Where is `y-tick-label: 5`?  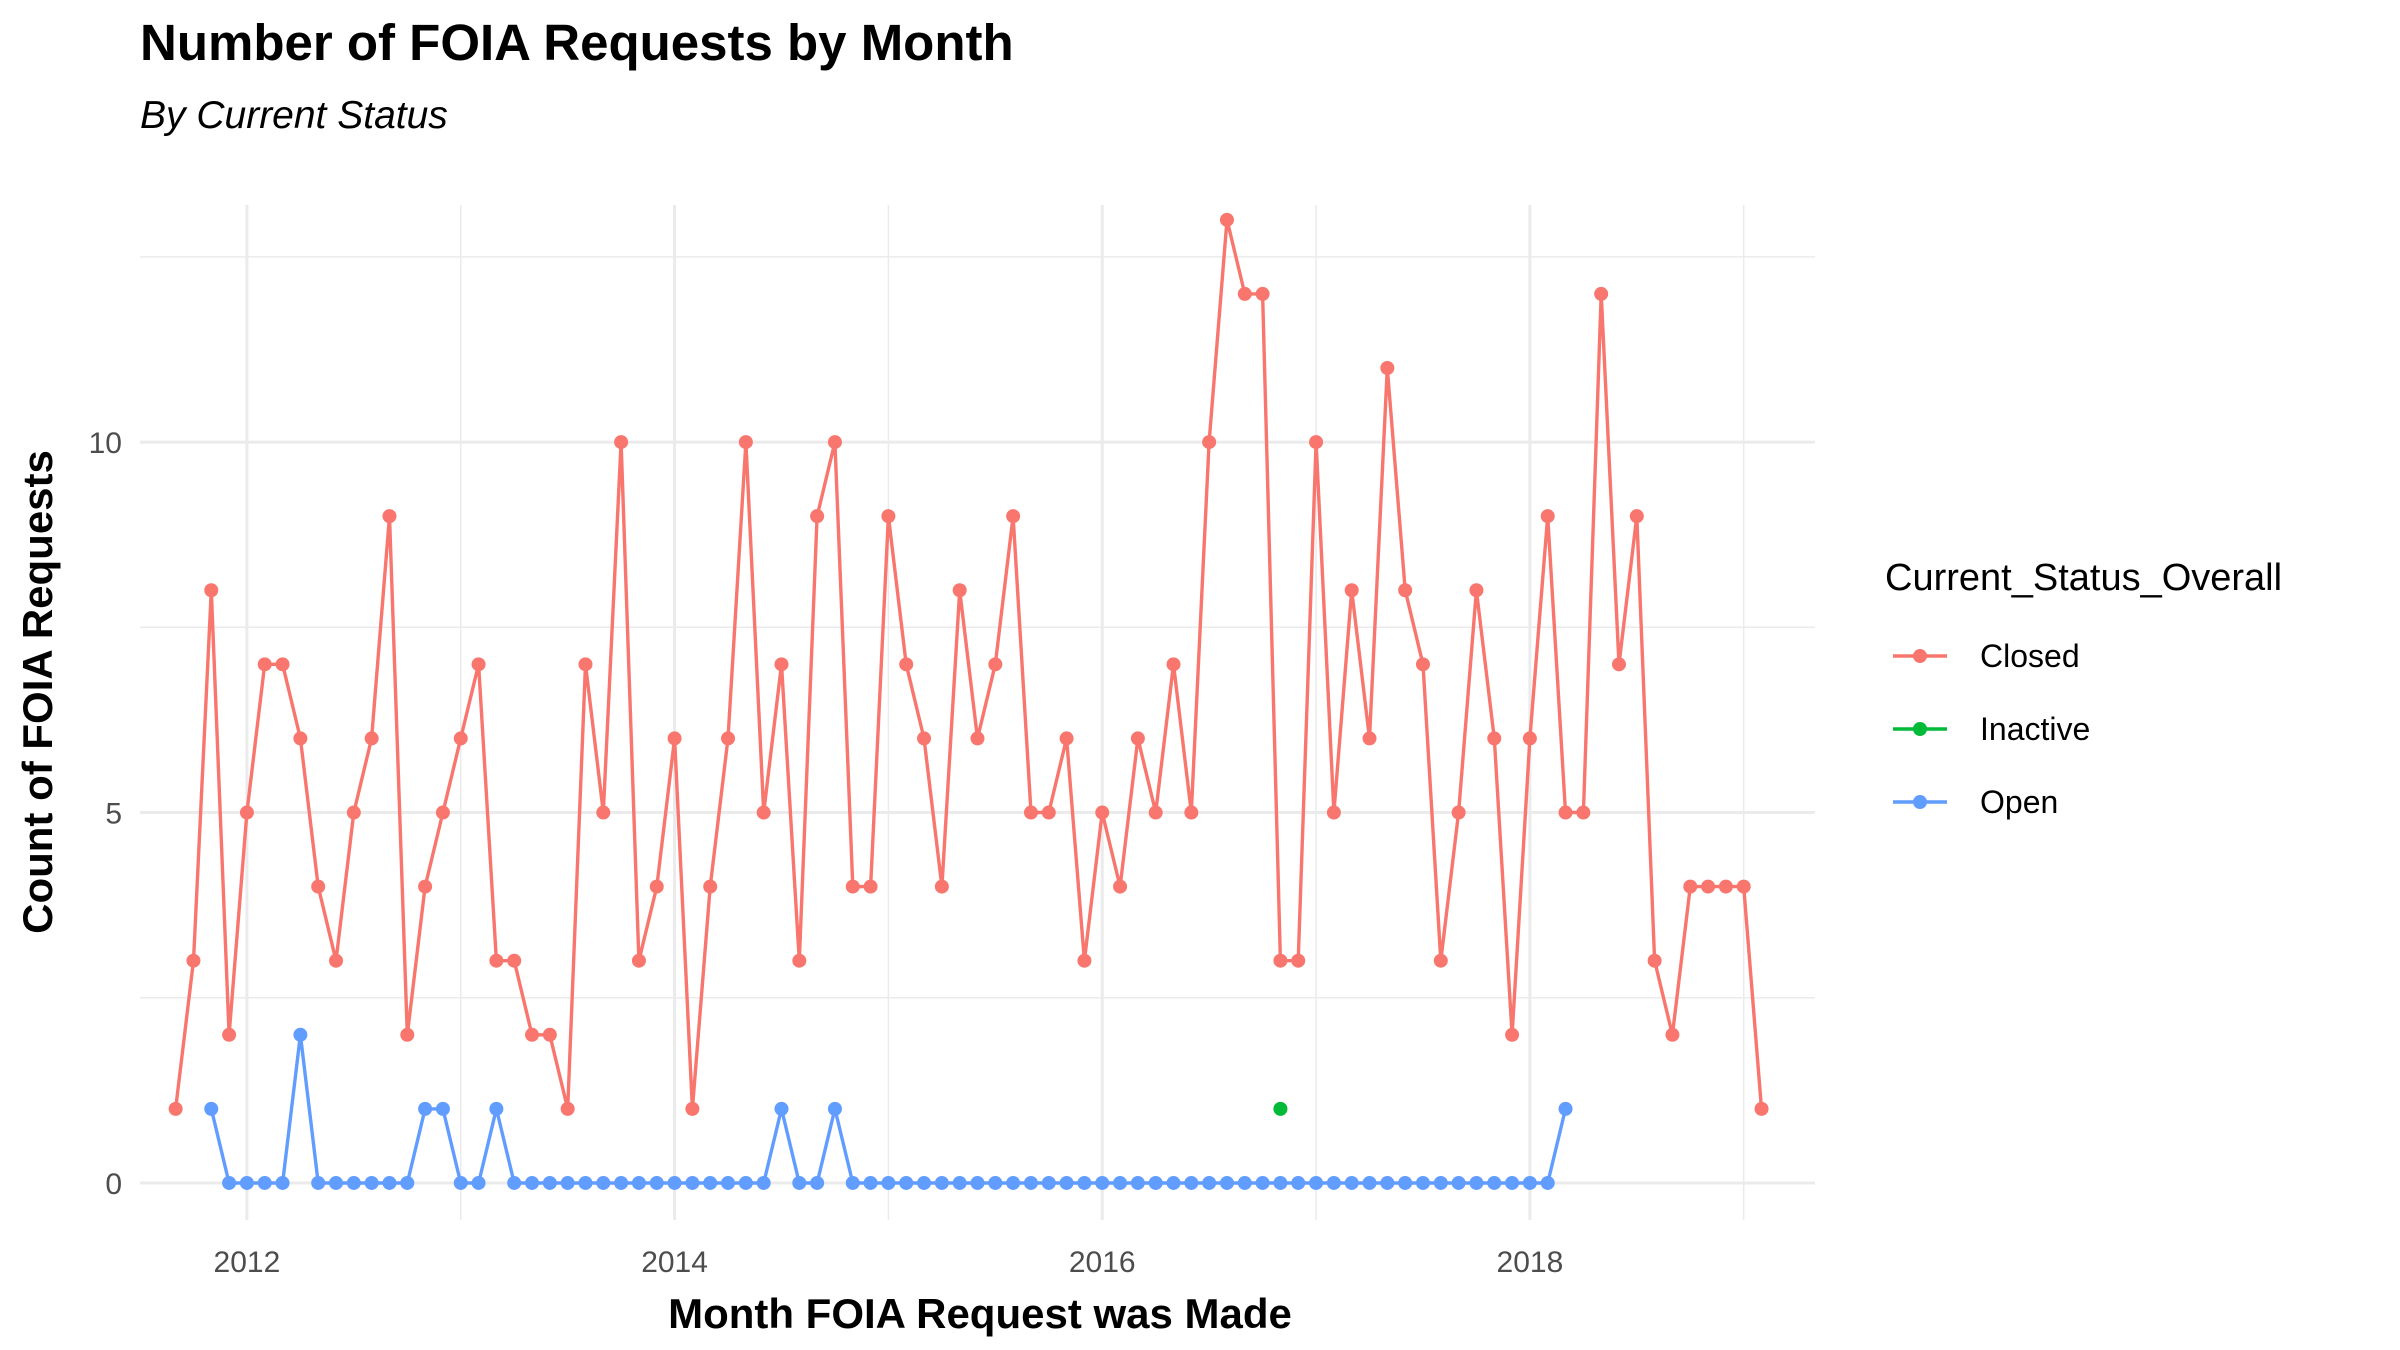
y-tick-label: 5 is located at coordinates (113, 814).